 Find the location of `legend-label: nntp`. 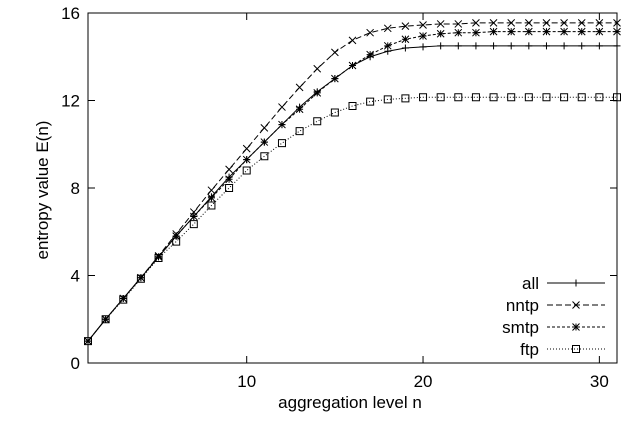

legend-label: nntp is located at coordinates (522, 305).